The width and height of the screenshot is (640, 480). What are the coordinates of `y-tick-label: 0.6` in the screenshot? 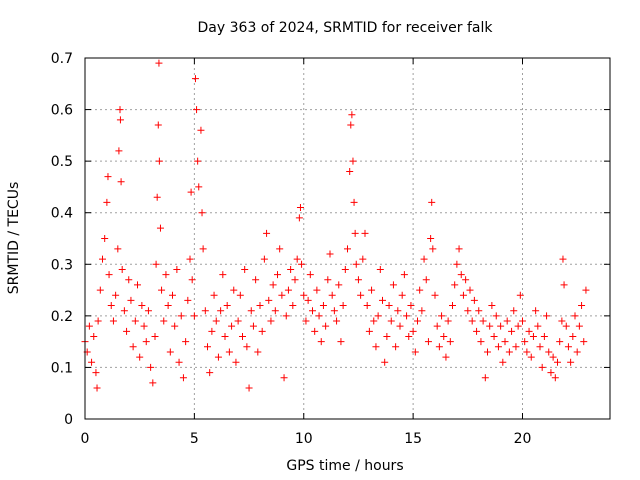 It's located at (62, 111).